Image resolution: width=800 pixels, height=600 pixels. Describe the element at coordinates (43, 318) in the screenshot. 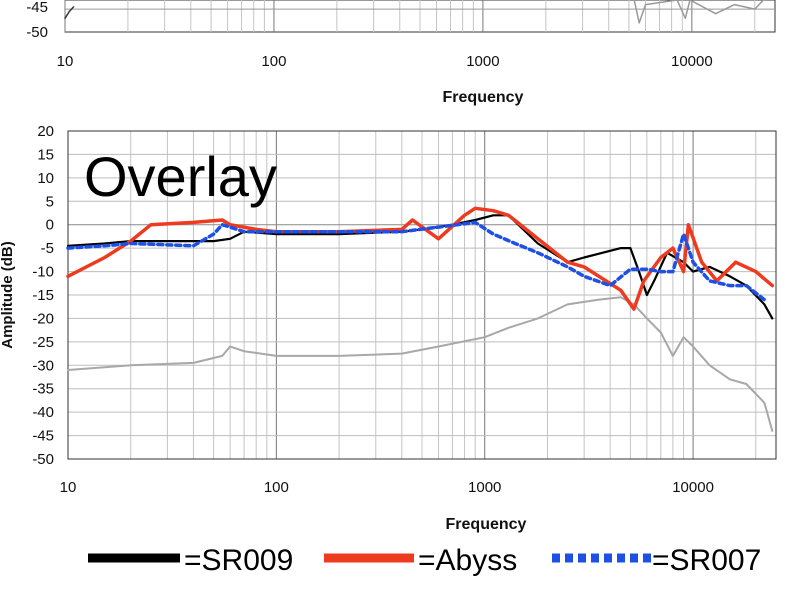

I see `y-tick-label: -20` at that location.